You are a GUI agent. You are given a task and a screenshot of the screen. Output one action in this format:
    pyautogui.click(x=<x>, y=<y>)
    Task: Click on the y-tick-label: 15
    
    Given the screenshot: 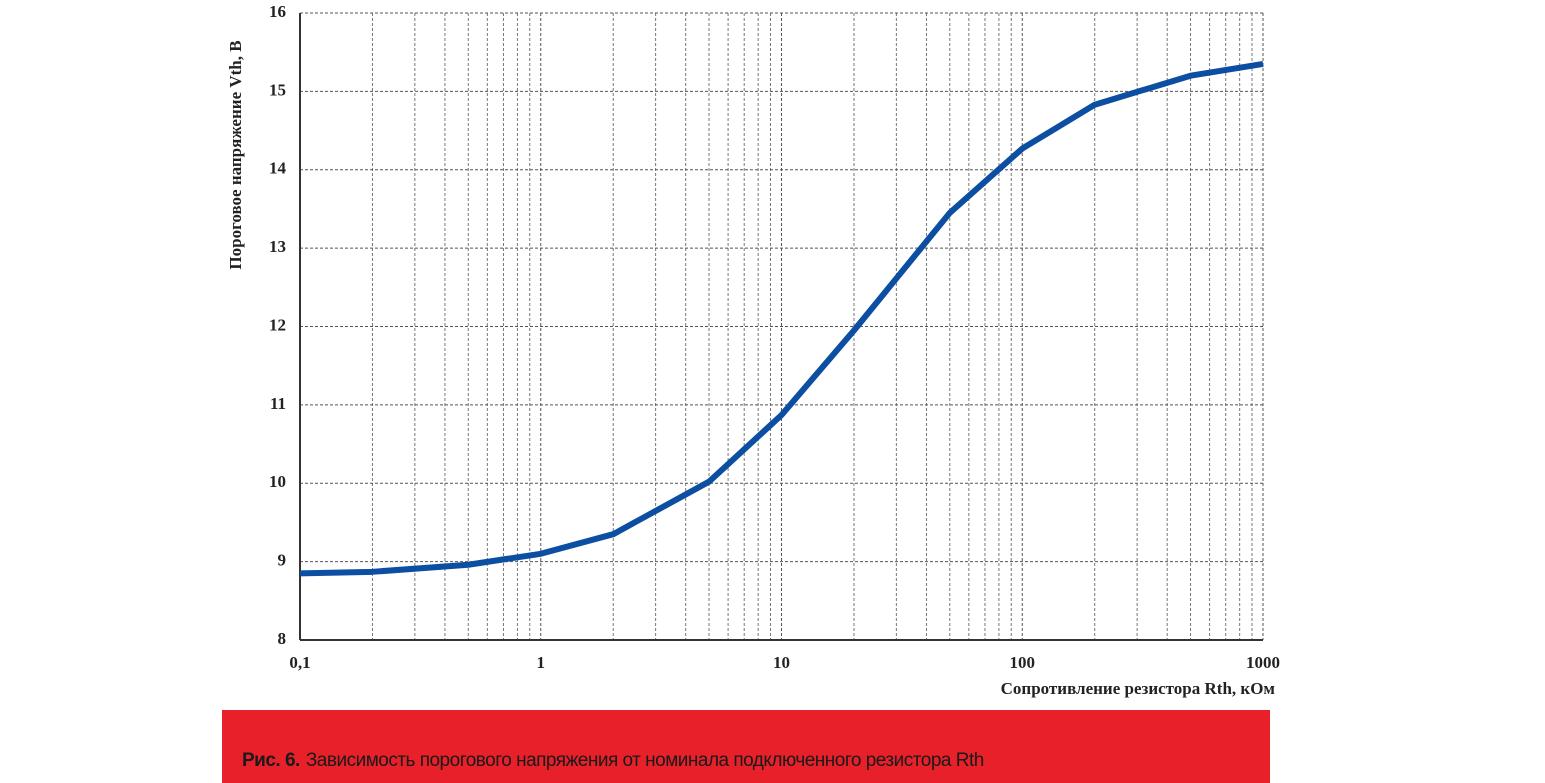 What is the action you would take?
    pyautogui.click(x=277, y=89)
    